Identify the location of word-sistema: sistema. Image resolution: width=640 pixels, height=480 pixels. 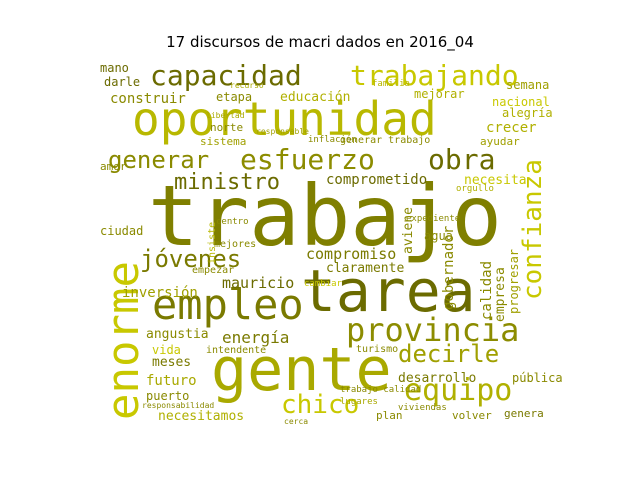
(223, 141).